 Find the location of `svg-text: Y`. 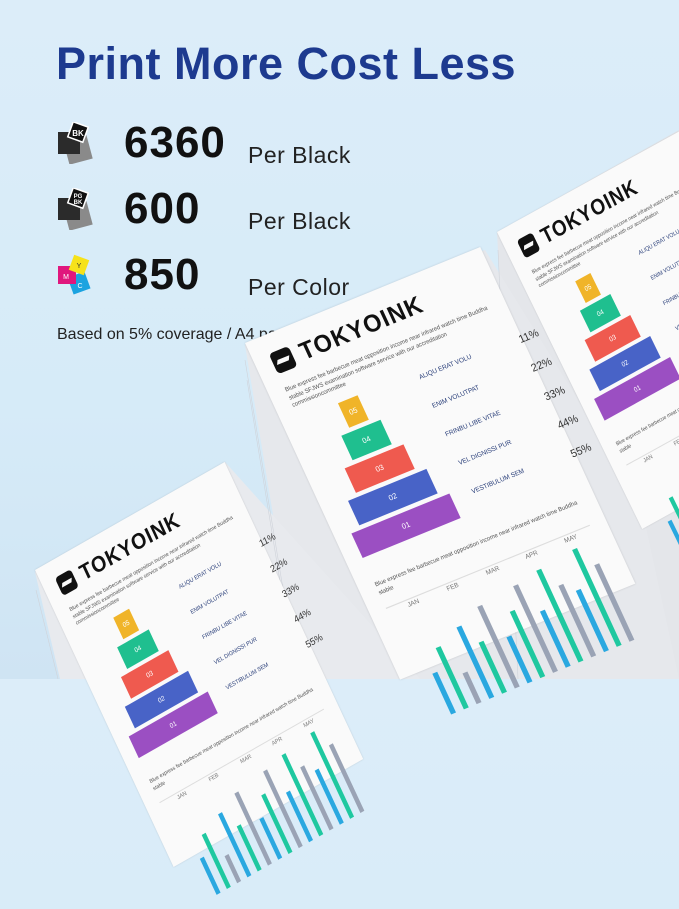

svg-text: Y is located at coordinates (79, 266).